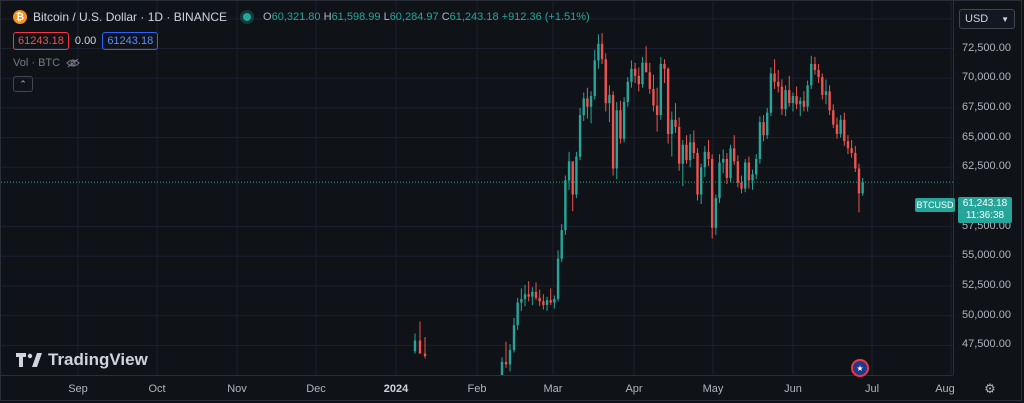 This screenshot has height=403, width=1024. I want to click on tradingview-logo: TradingView, so click(82, 360).